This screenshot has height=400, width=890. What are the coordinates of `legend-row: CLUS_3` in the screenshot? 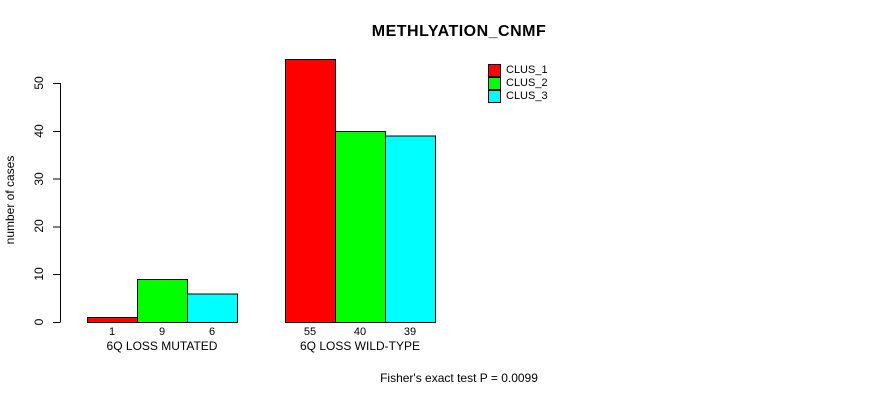 It's located at (518, 96).